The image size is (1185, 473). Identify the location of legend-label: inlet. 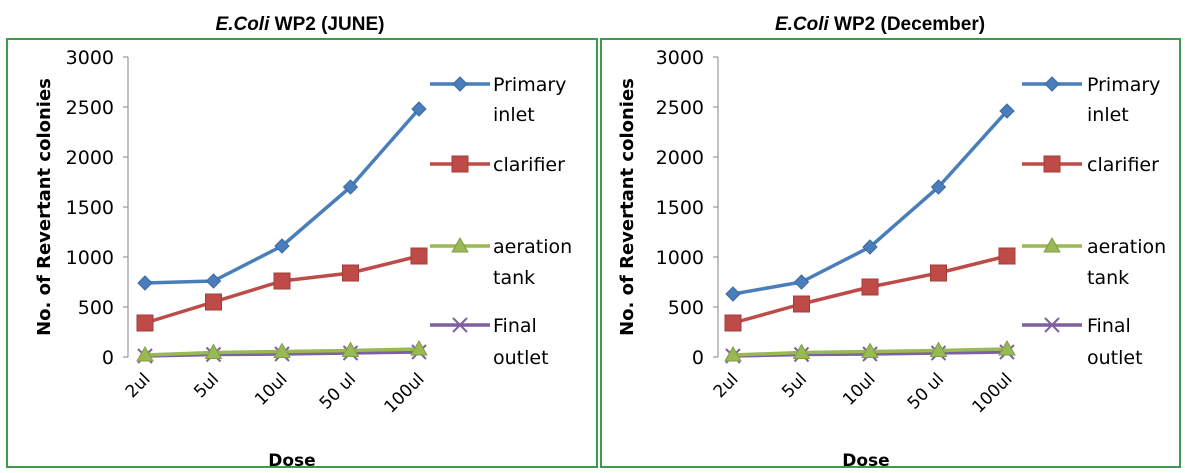
(514, 115).